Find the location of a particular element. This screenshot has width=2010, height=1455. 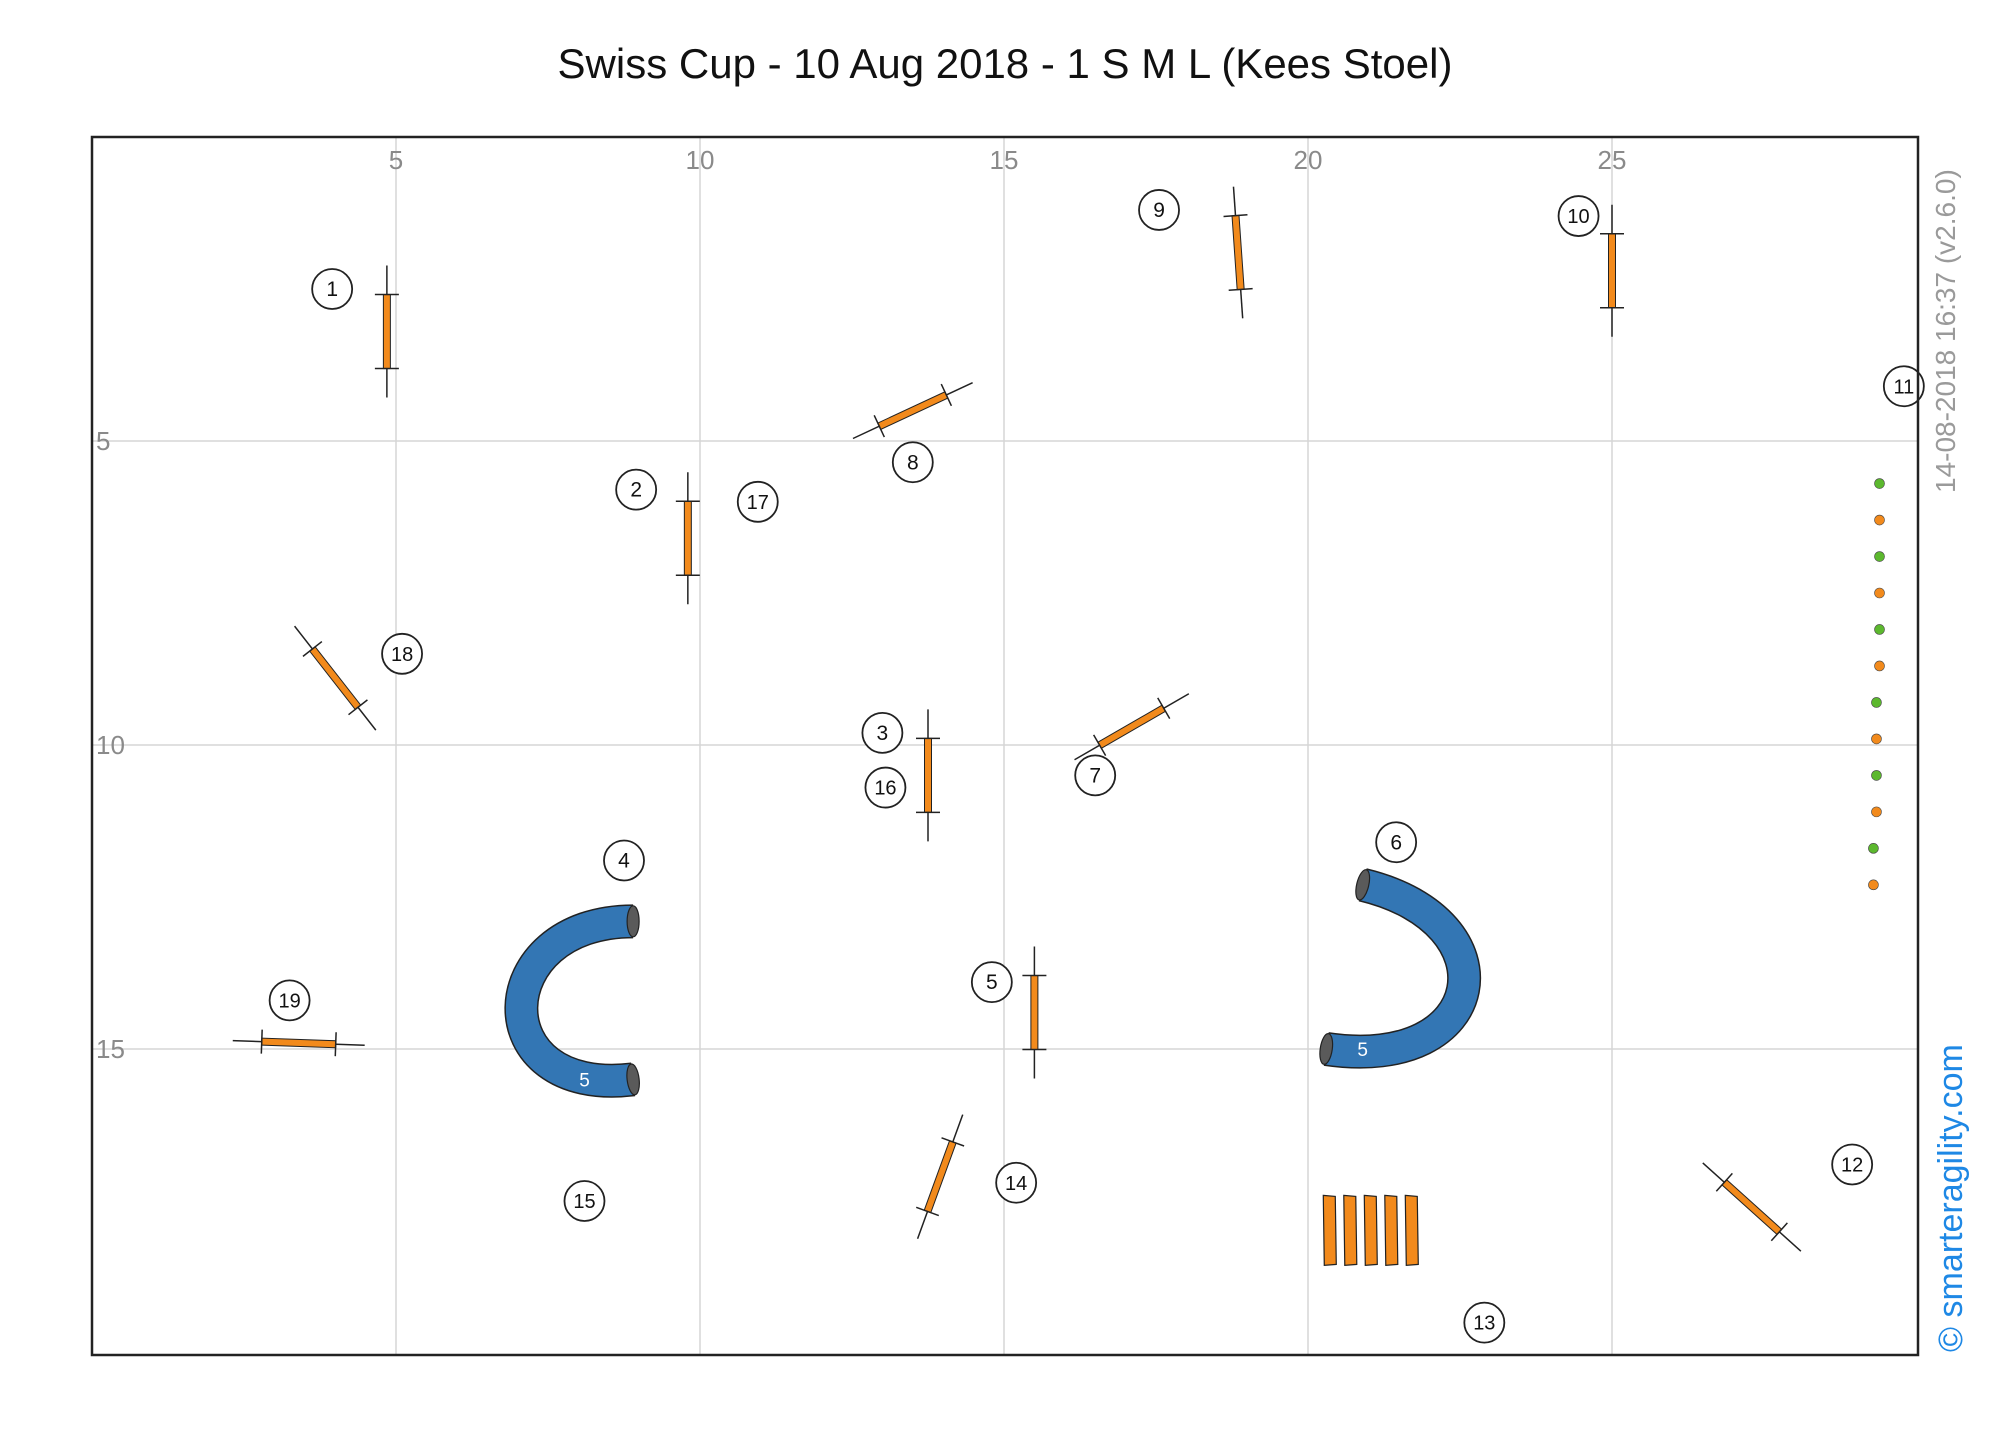

number-marker: 9 is located at coordinates (1159, 210).